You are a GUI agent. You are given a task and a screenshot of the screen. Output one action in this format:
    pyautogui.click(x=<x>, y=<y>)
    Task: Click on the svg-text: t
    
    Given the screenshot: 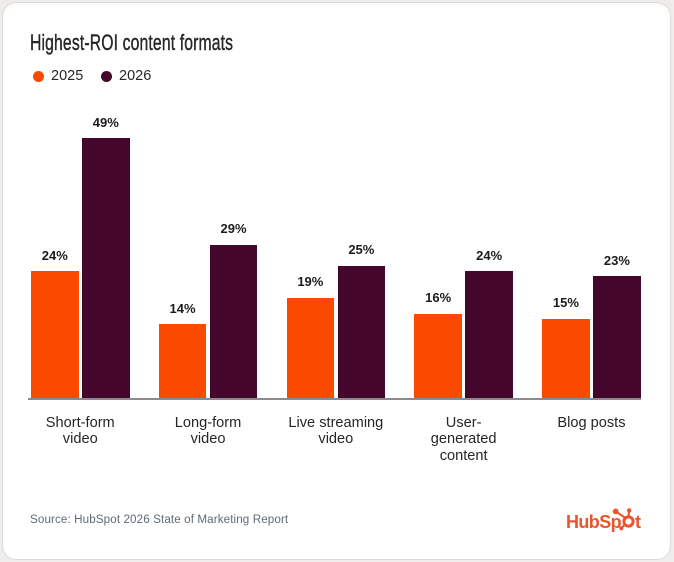 What is the action you would take?
    pyautogui.click(x=638, y=522)
    